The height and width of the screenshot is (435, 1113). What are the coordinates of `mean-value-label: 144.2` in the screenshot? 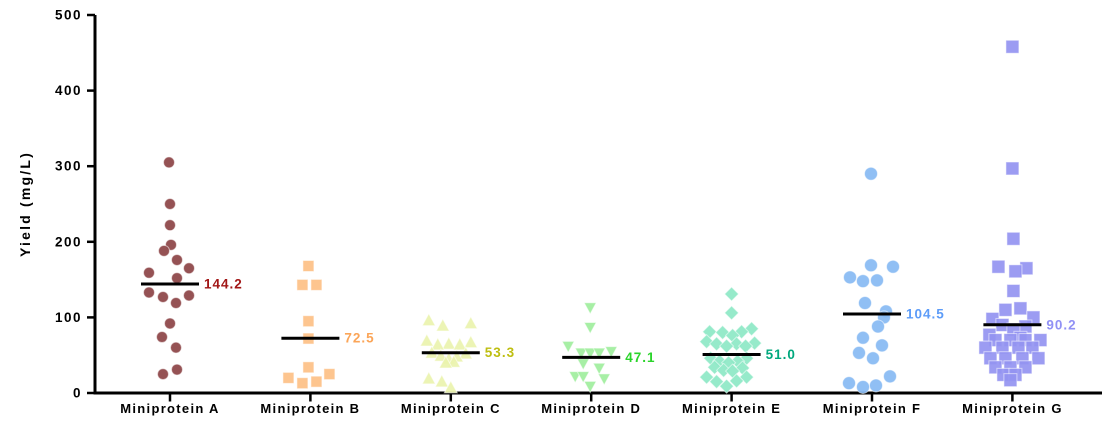 It's located at (223, 283).